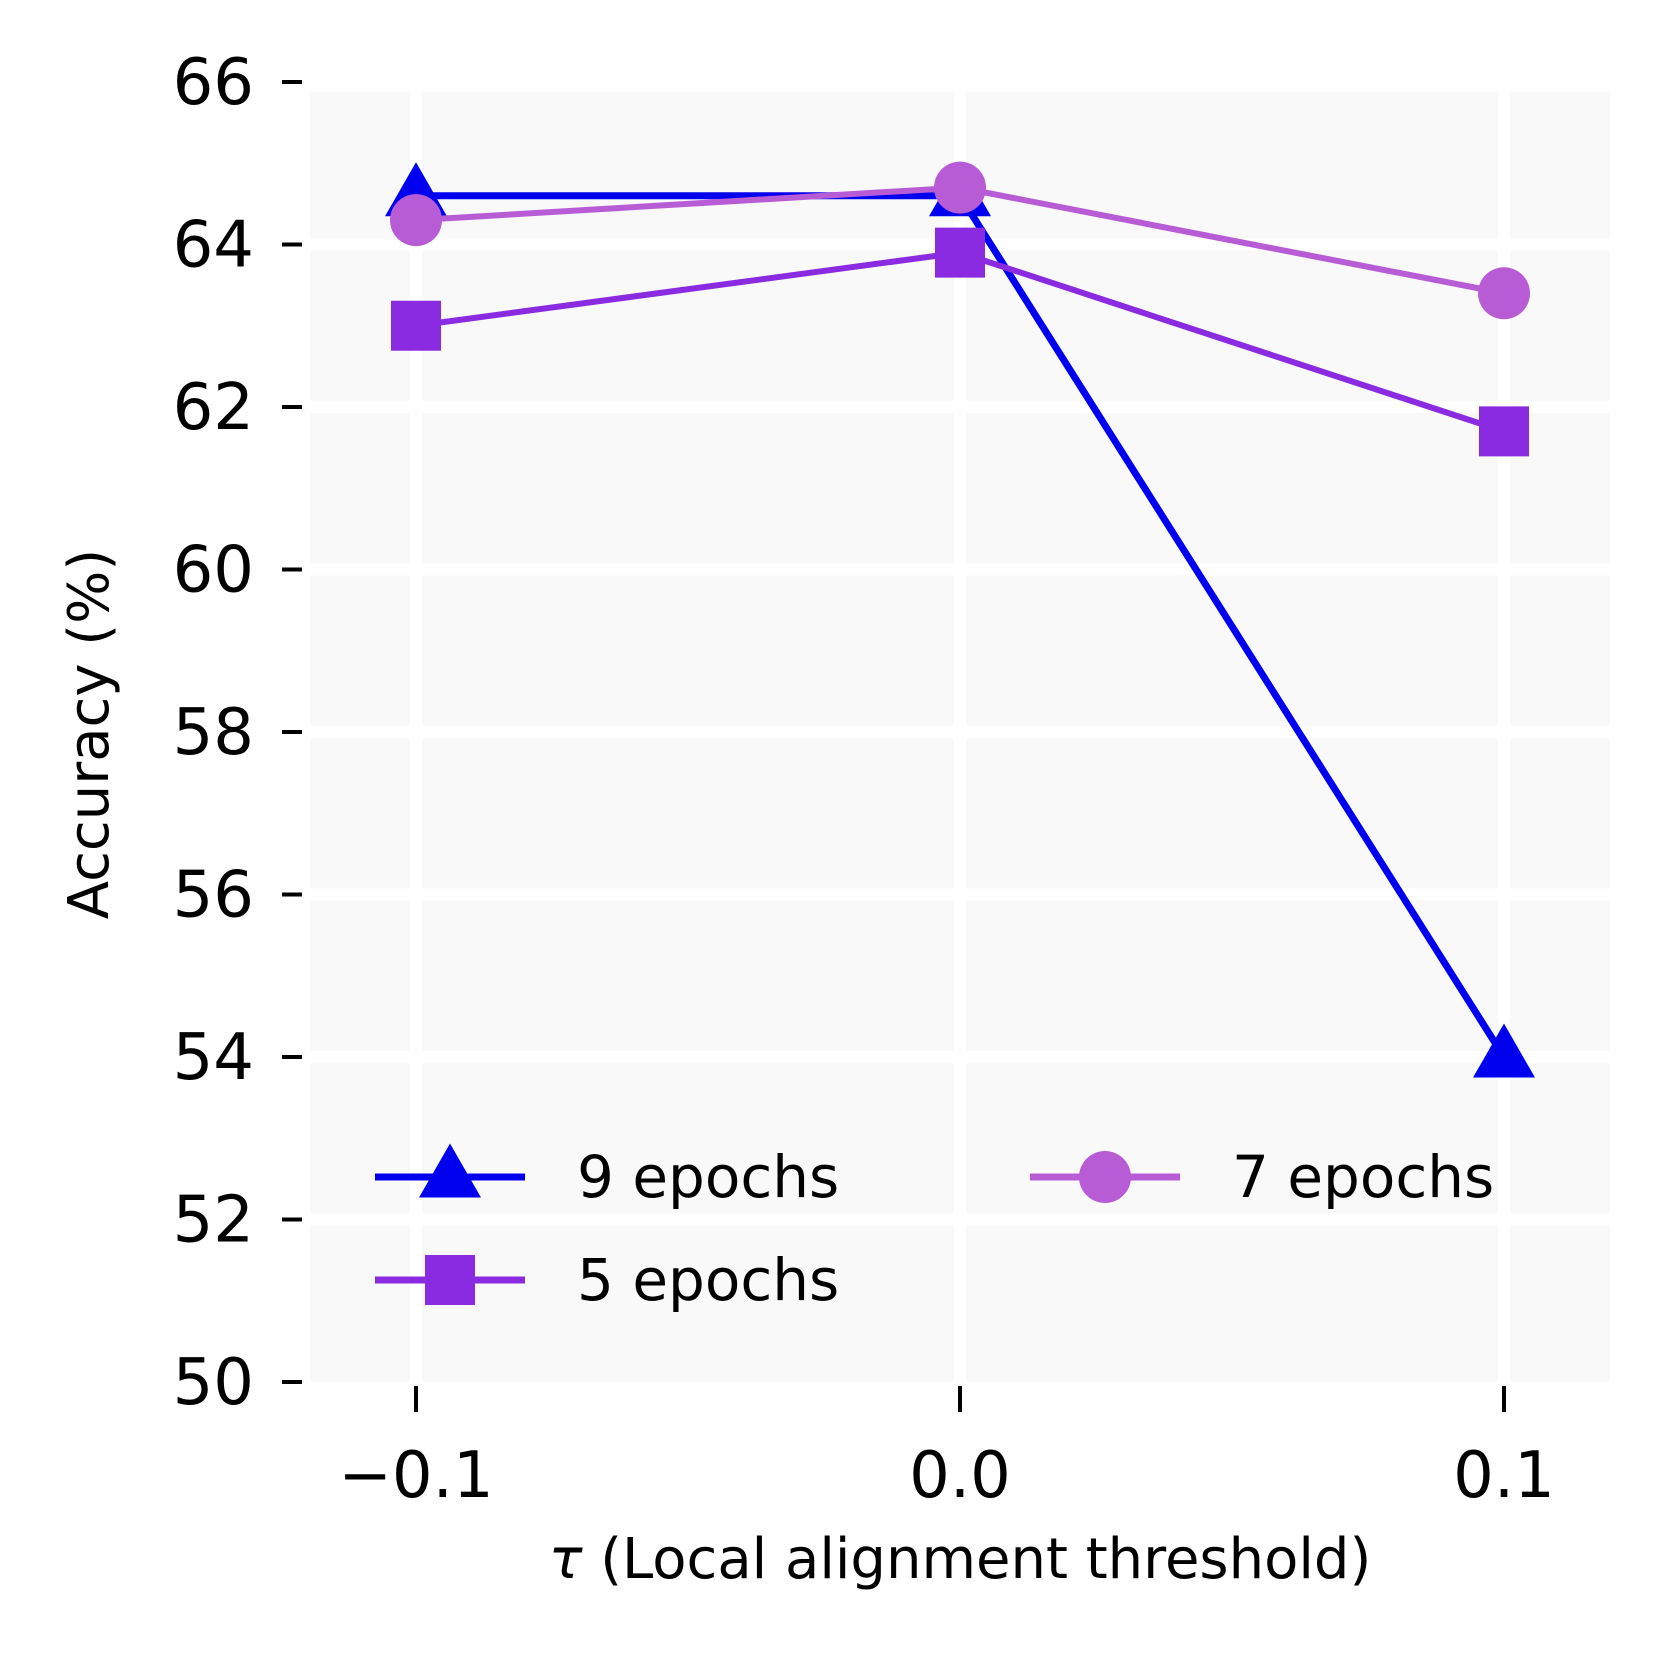 The image size is (1663, 1662). I want to click on y-tick-label: 56, so click(213, 896).